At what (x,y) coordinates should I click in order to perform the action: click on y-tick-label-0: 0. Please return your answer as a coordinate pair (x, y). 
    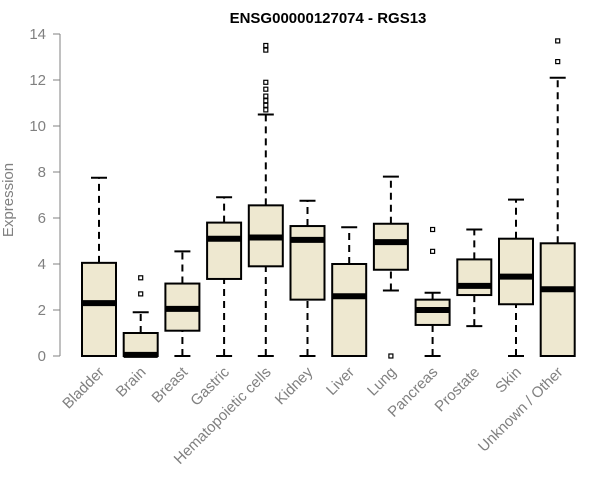
    Looking at the image, I should click on (42, 356).